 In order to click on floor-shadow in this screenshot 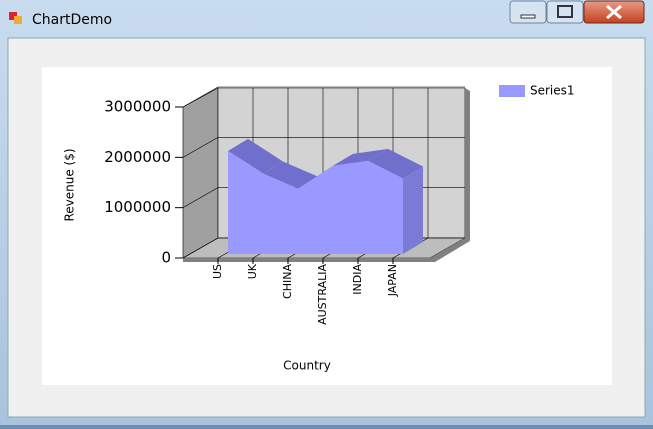, I will do `click(326, 250)`.